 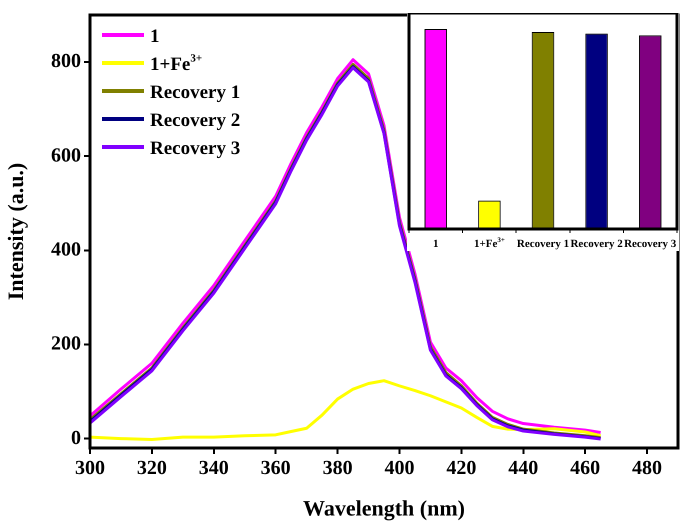 I want to click on y-tick-label: 0, so click(x=76, y=437).